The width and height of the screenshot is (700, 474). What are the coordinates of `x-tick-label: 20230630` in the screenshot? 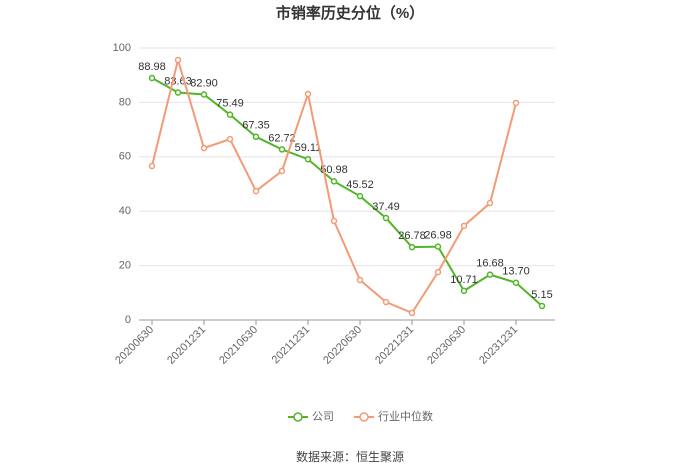 It's located at (446, 345).